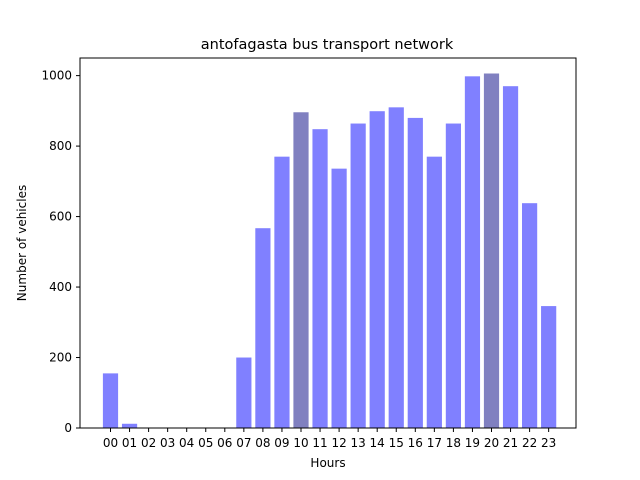 This screenshot has width=640, height=480. Describe the element at coordinates (243, 443) in the screenshot. I see `x-tick-label: 07` at that location.